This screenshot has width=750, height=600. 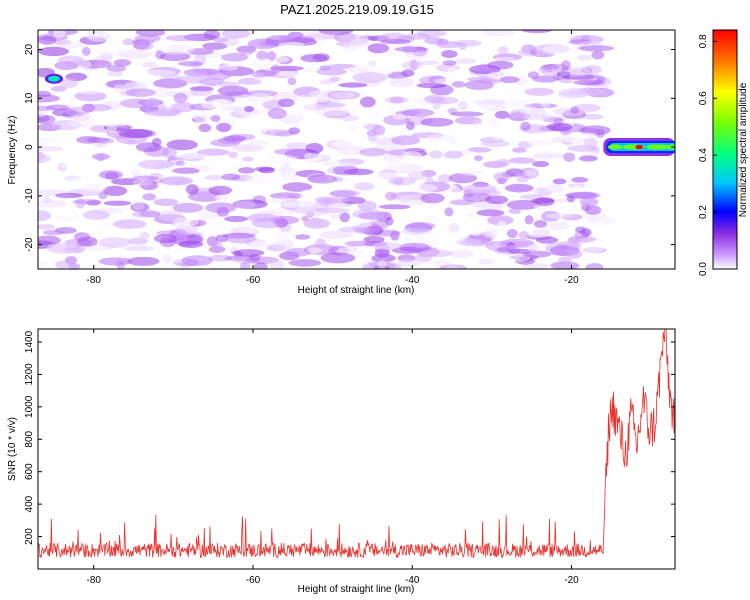 What do you see at coordinates (29, 341) in the screenshot?
I see `snr-y-tick-label: 1400` at bounding box center [29, 341].